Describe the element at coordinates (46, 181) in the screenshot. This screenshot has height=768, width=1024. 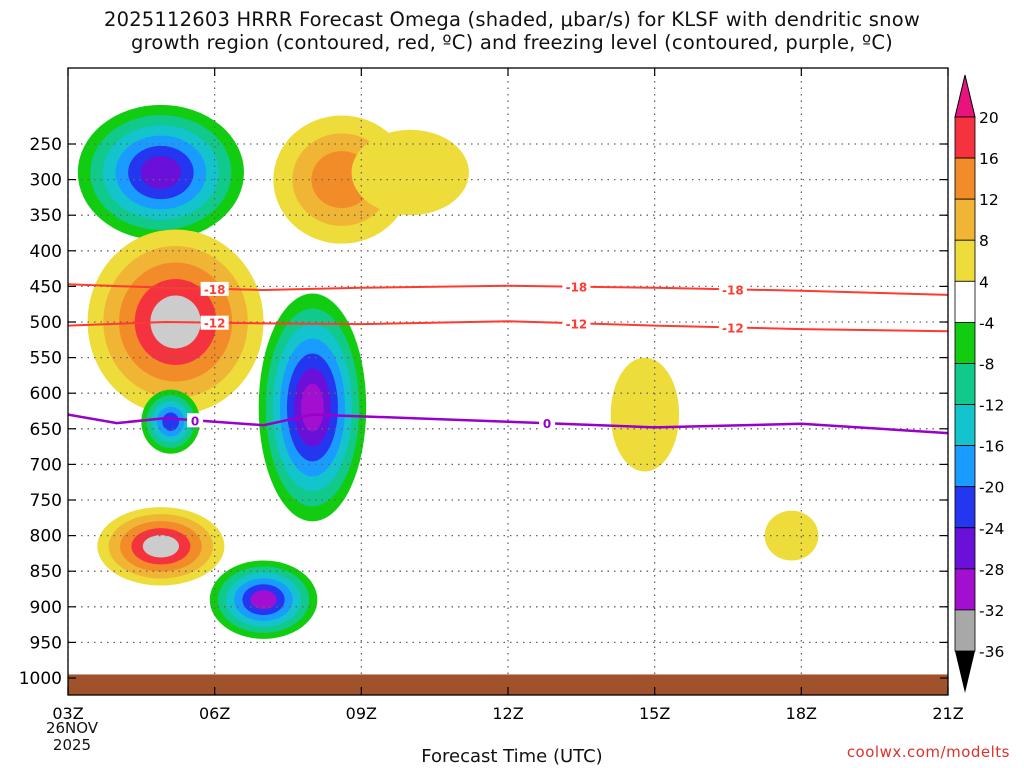
I see `y-tick-label: 300` at that location.